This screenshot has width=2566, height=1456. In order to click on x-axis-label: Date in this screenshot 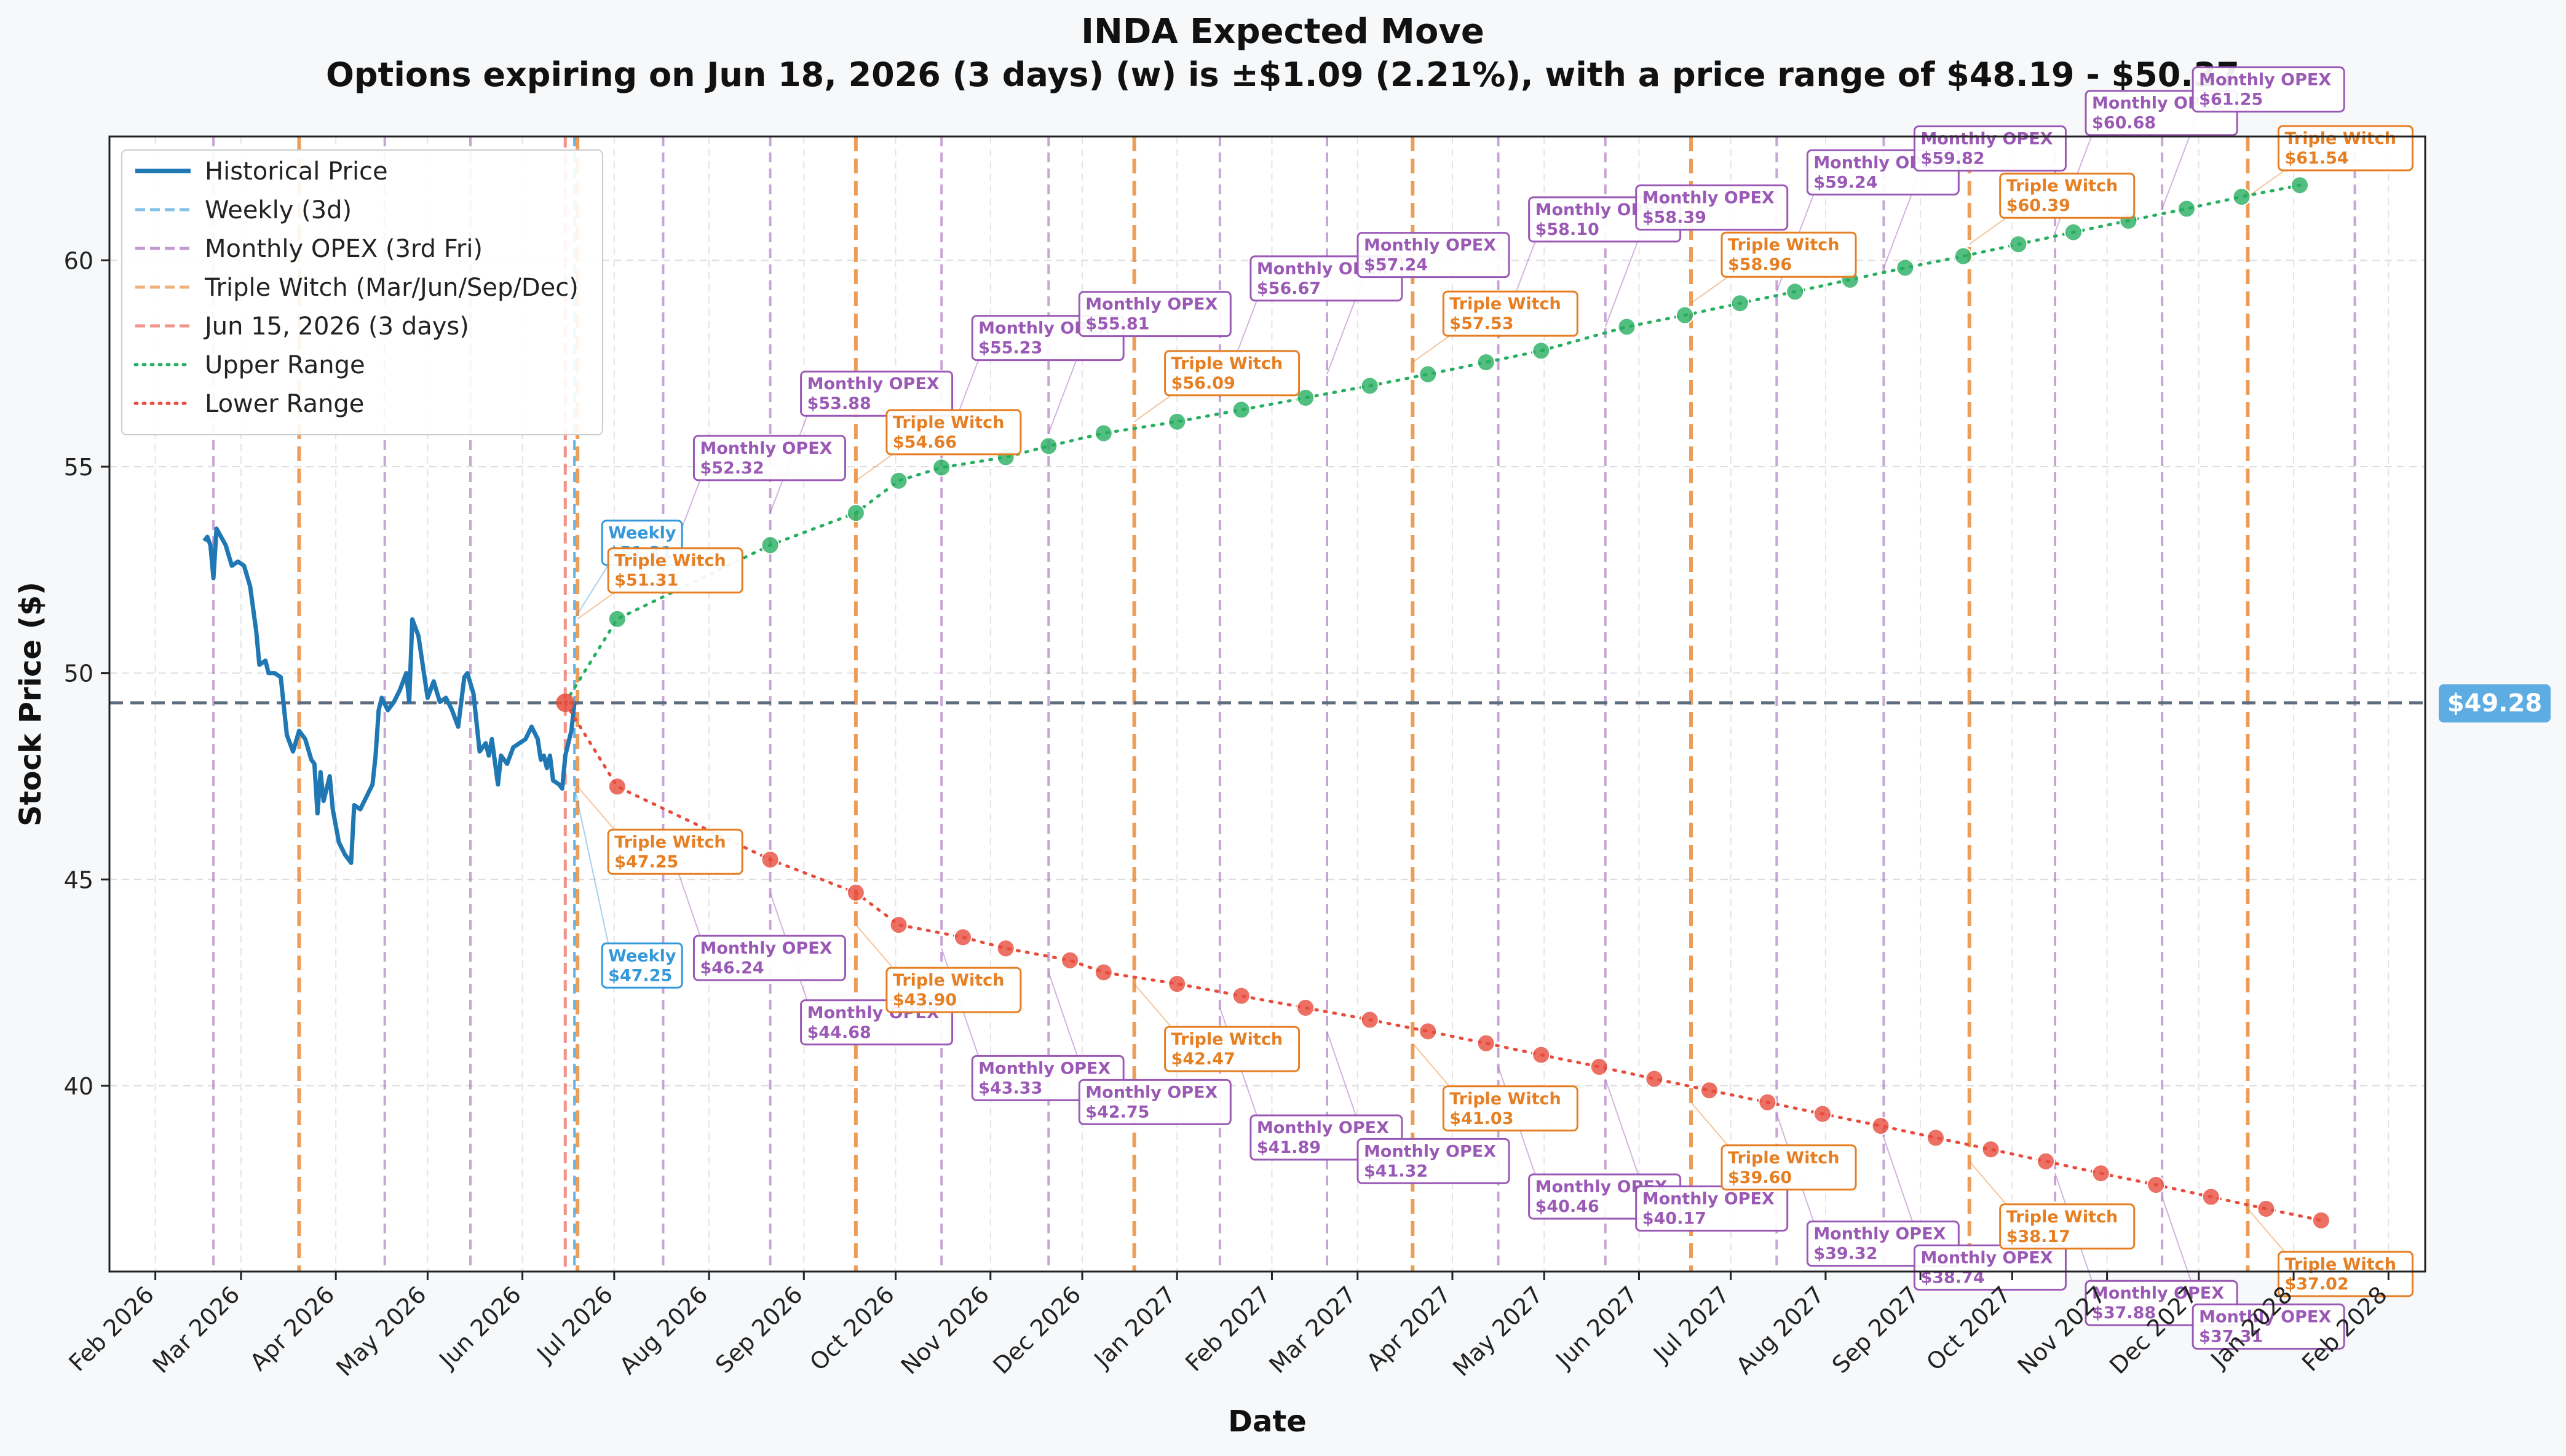, I will do `click(1267, 1421)`.